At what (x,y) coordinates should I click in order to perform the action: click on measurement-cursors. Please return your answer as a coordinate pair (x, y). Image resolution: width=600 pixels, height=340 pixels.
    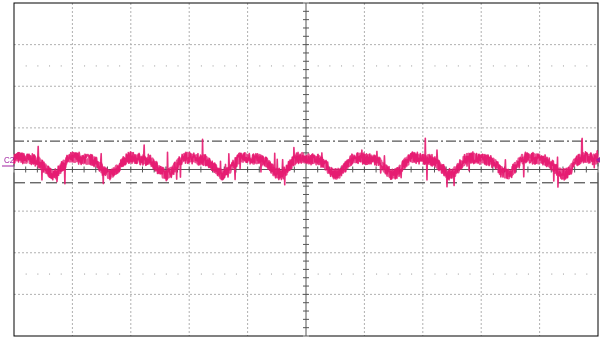
    Looking at the image, I should click on (306, 162).